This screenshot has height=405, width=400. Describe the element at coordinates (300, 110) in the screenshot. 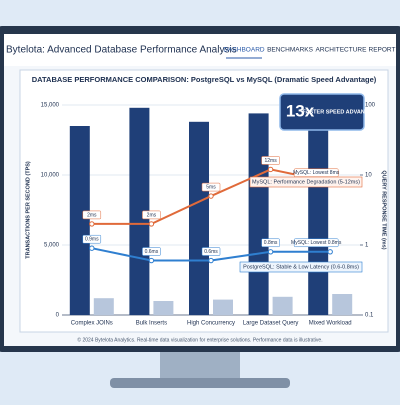

I see `callout-big: 13x` at that location.